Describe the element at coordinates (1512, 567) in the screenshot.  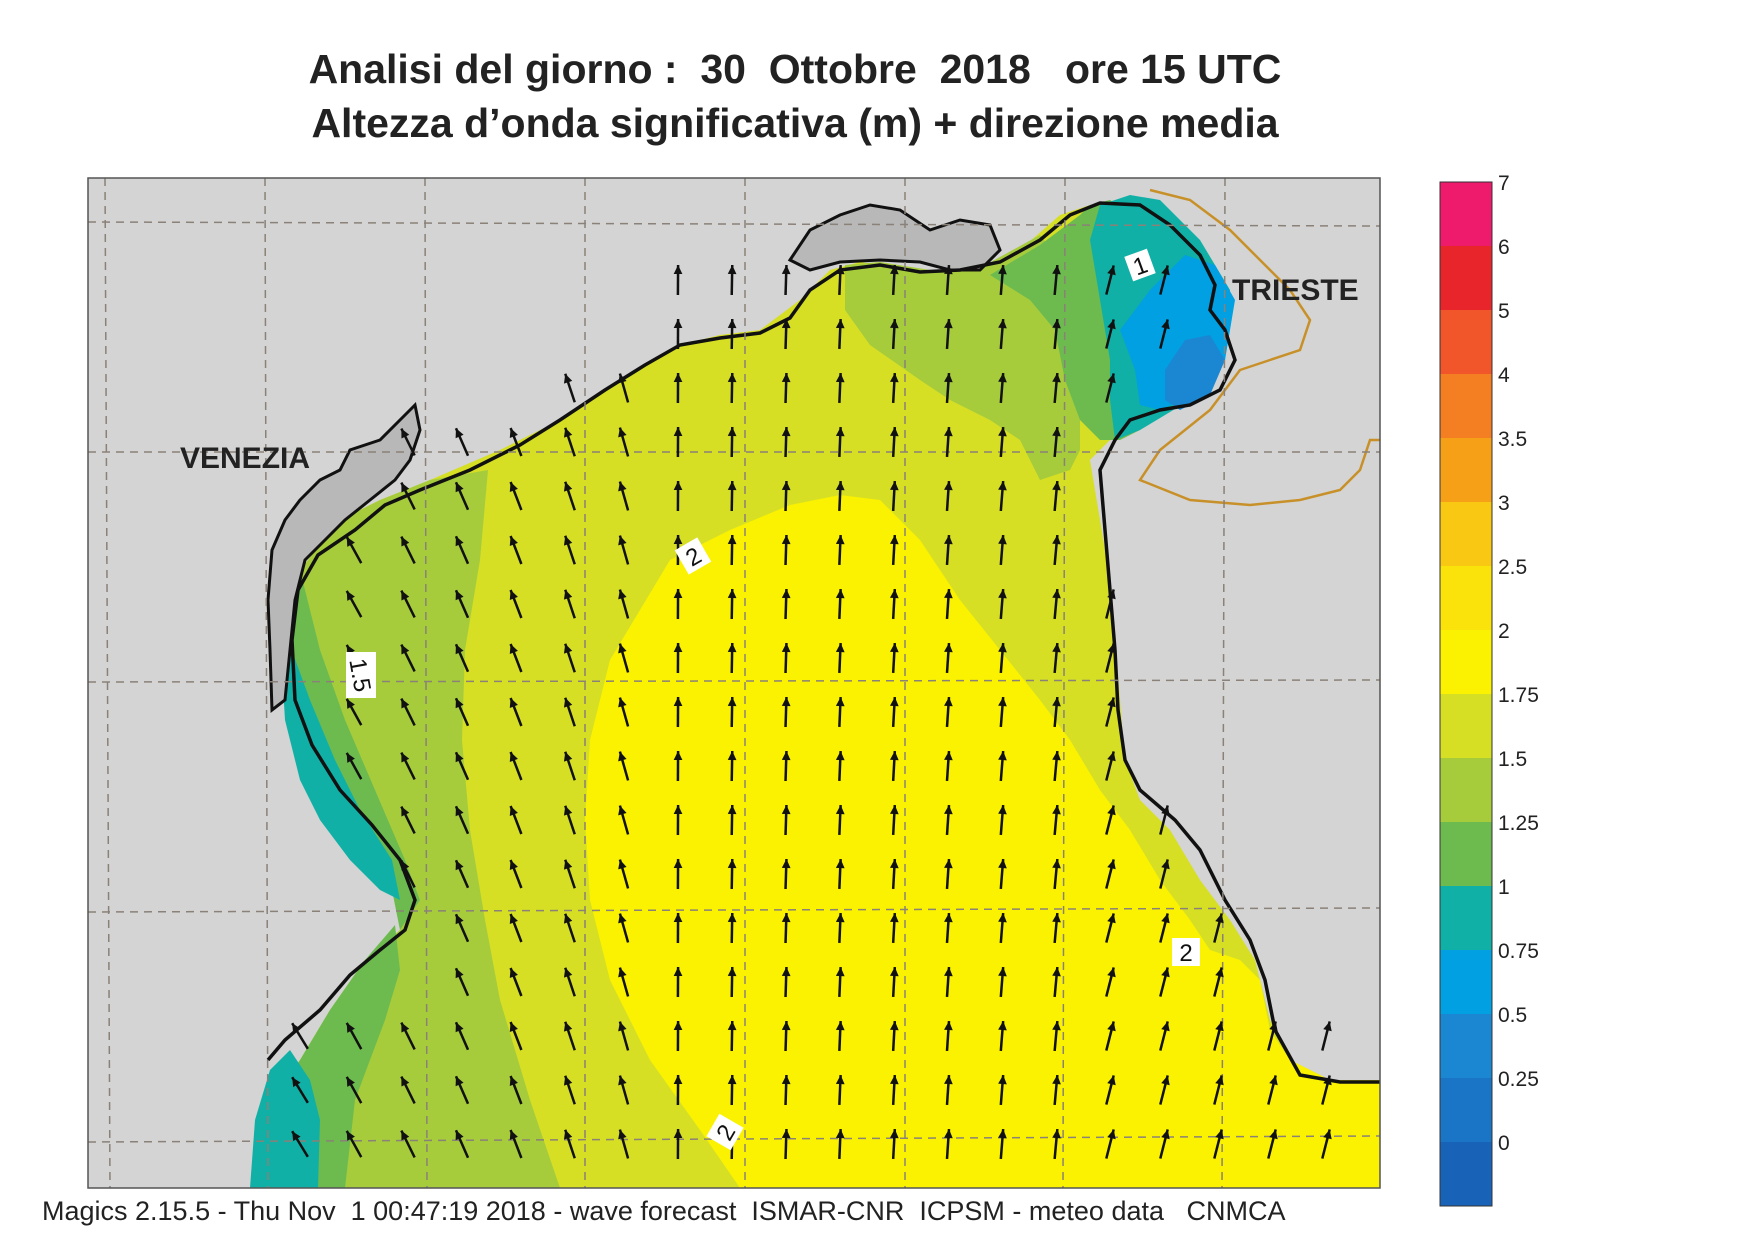
I see `legend-label: 2.5` at that location.